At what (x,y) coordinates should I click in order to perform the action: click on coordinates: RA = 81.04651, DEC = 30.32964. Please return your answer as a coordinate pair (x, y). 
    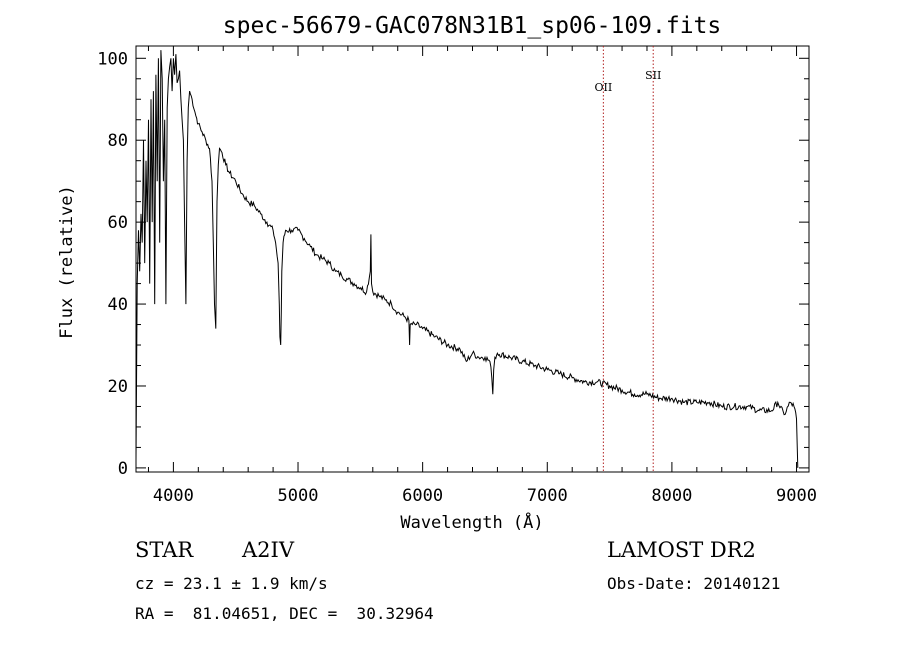
    Looking at the image, I should click on (284, 613).